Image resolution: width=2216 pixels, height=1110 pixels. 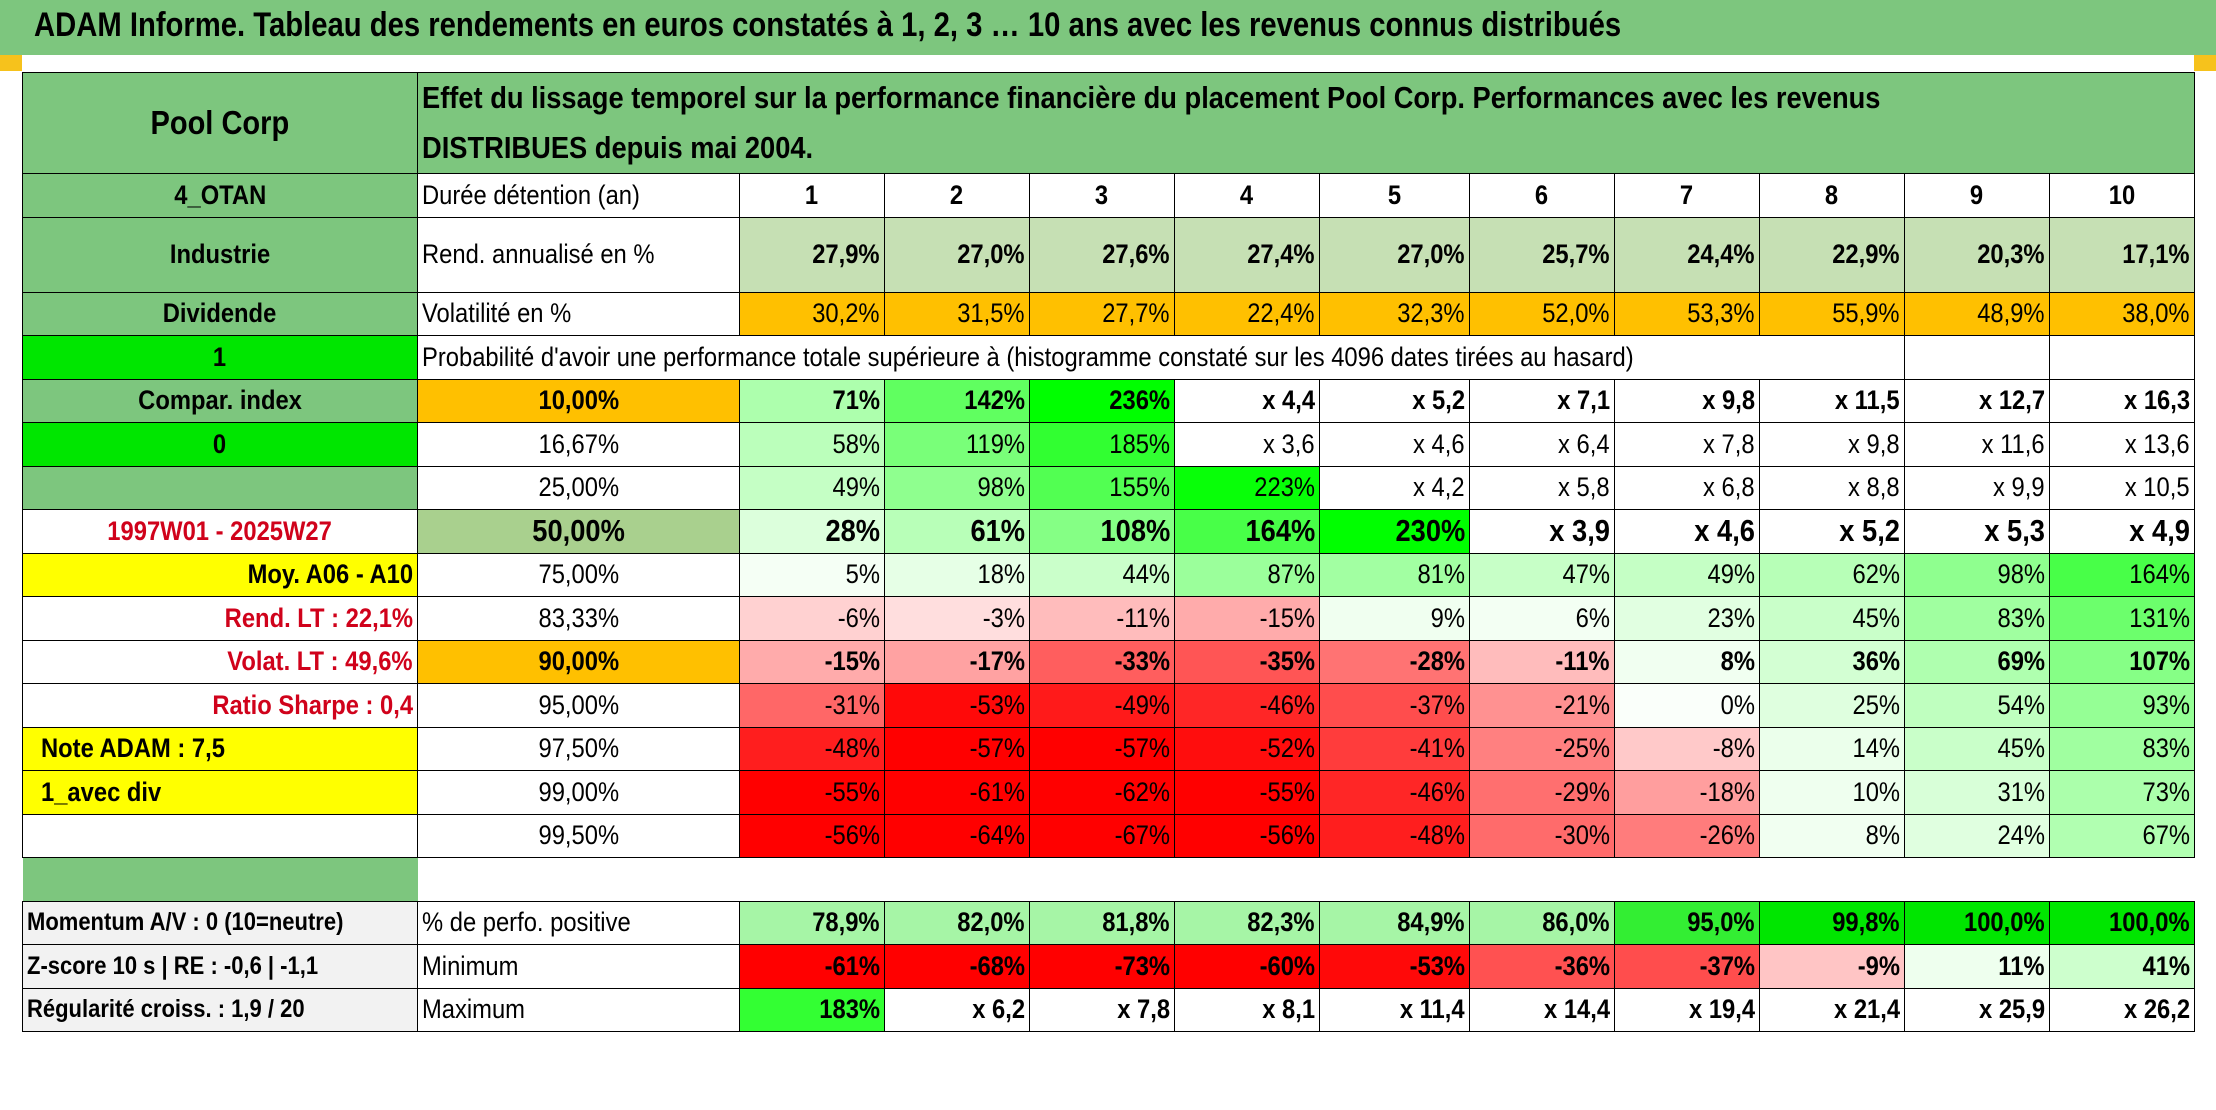 What do you see at coordinates (1102, 618) in the screenshot?
I see `percentile-value: -11%` at bounding box center [1102, 618].